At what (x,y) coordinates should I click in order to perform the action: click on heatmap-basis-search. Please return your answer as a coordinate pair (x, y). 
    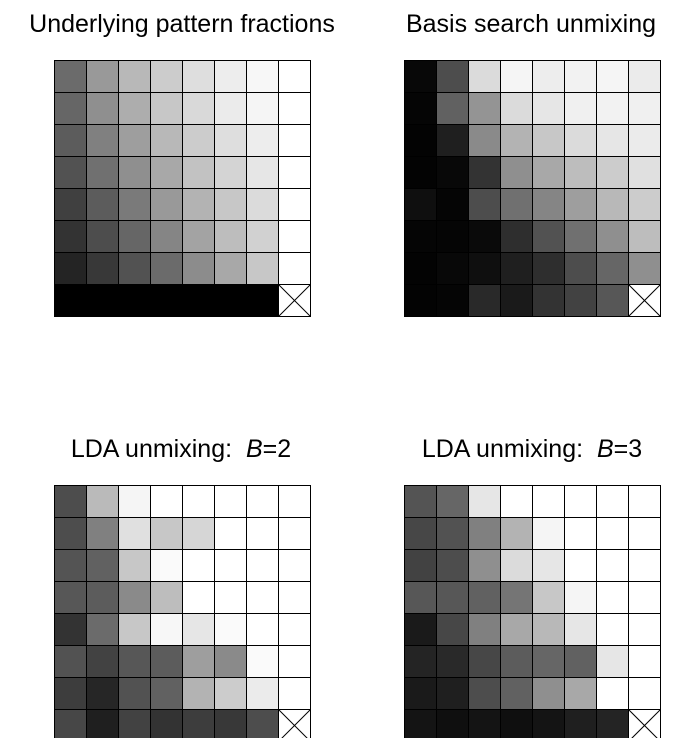
    Looking at the image, I should click on (532, 188).